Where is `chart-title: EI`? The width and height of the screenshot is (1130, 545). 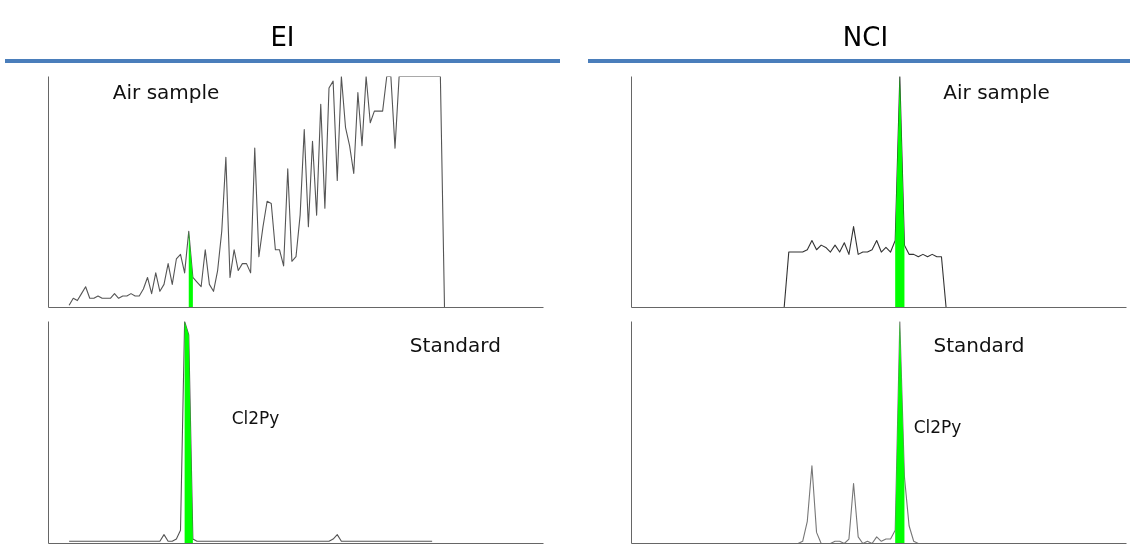
chart-title: EI is located at coordinates (282, 37).